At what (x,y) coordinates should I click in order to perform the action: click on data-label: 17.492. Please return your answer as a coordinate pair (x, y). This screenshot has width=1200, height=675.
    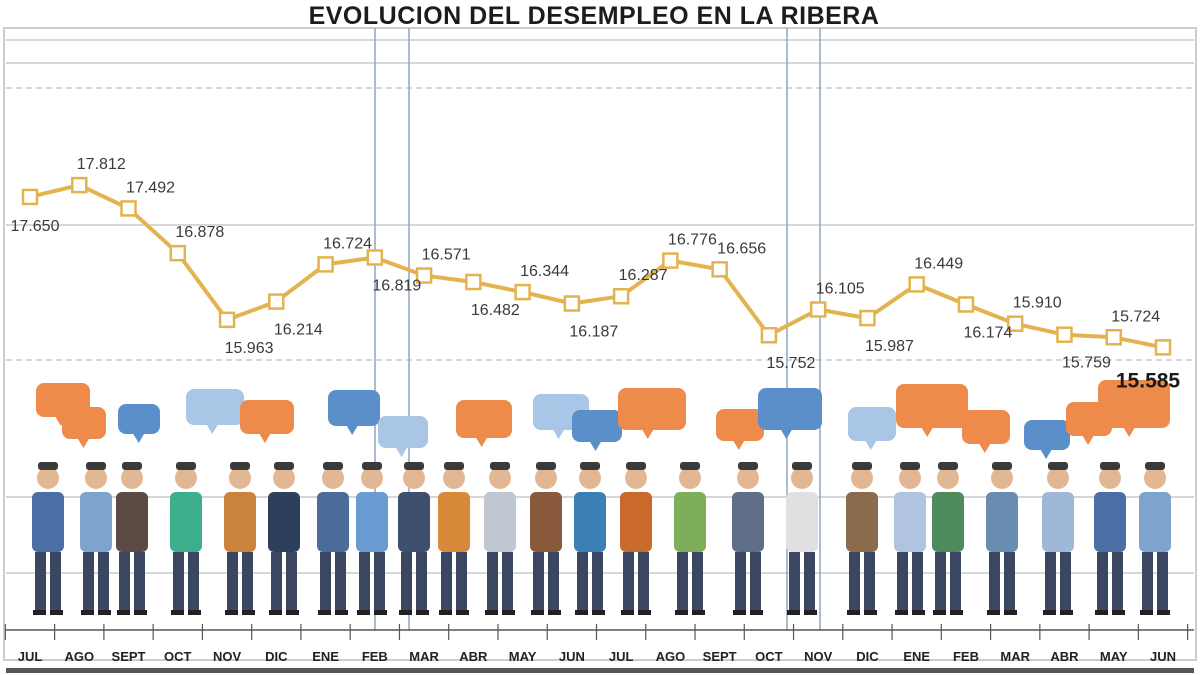
    Looking at the image, I should click on (150, 187).